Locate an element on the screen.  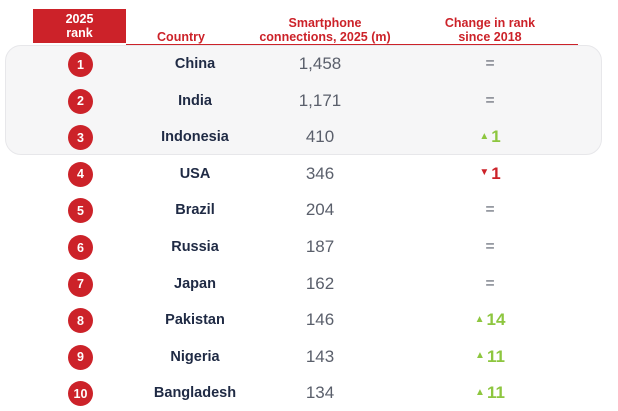
header-change: Change in rank since 2018 is located at coordinates (490, 30).